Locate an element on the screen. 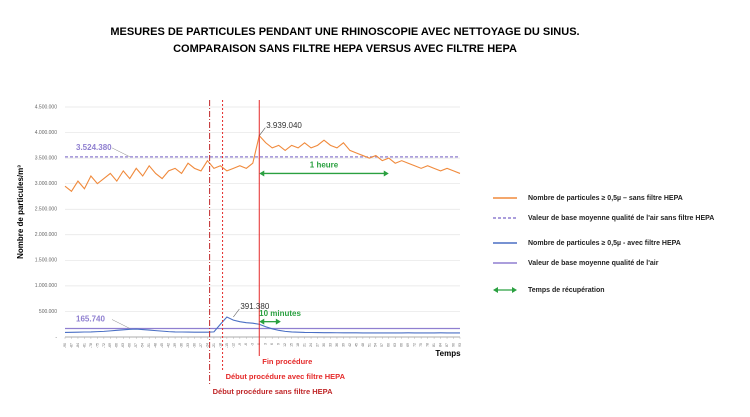 The height and width of the screenshot is (417, 750). y-tick-label: 3.000.000 is located at coordinates (46, 184).